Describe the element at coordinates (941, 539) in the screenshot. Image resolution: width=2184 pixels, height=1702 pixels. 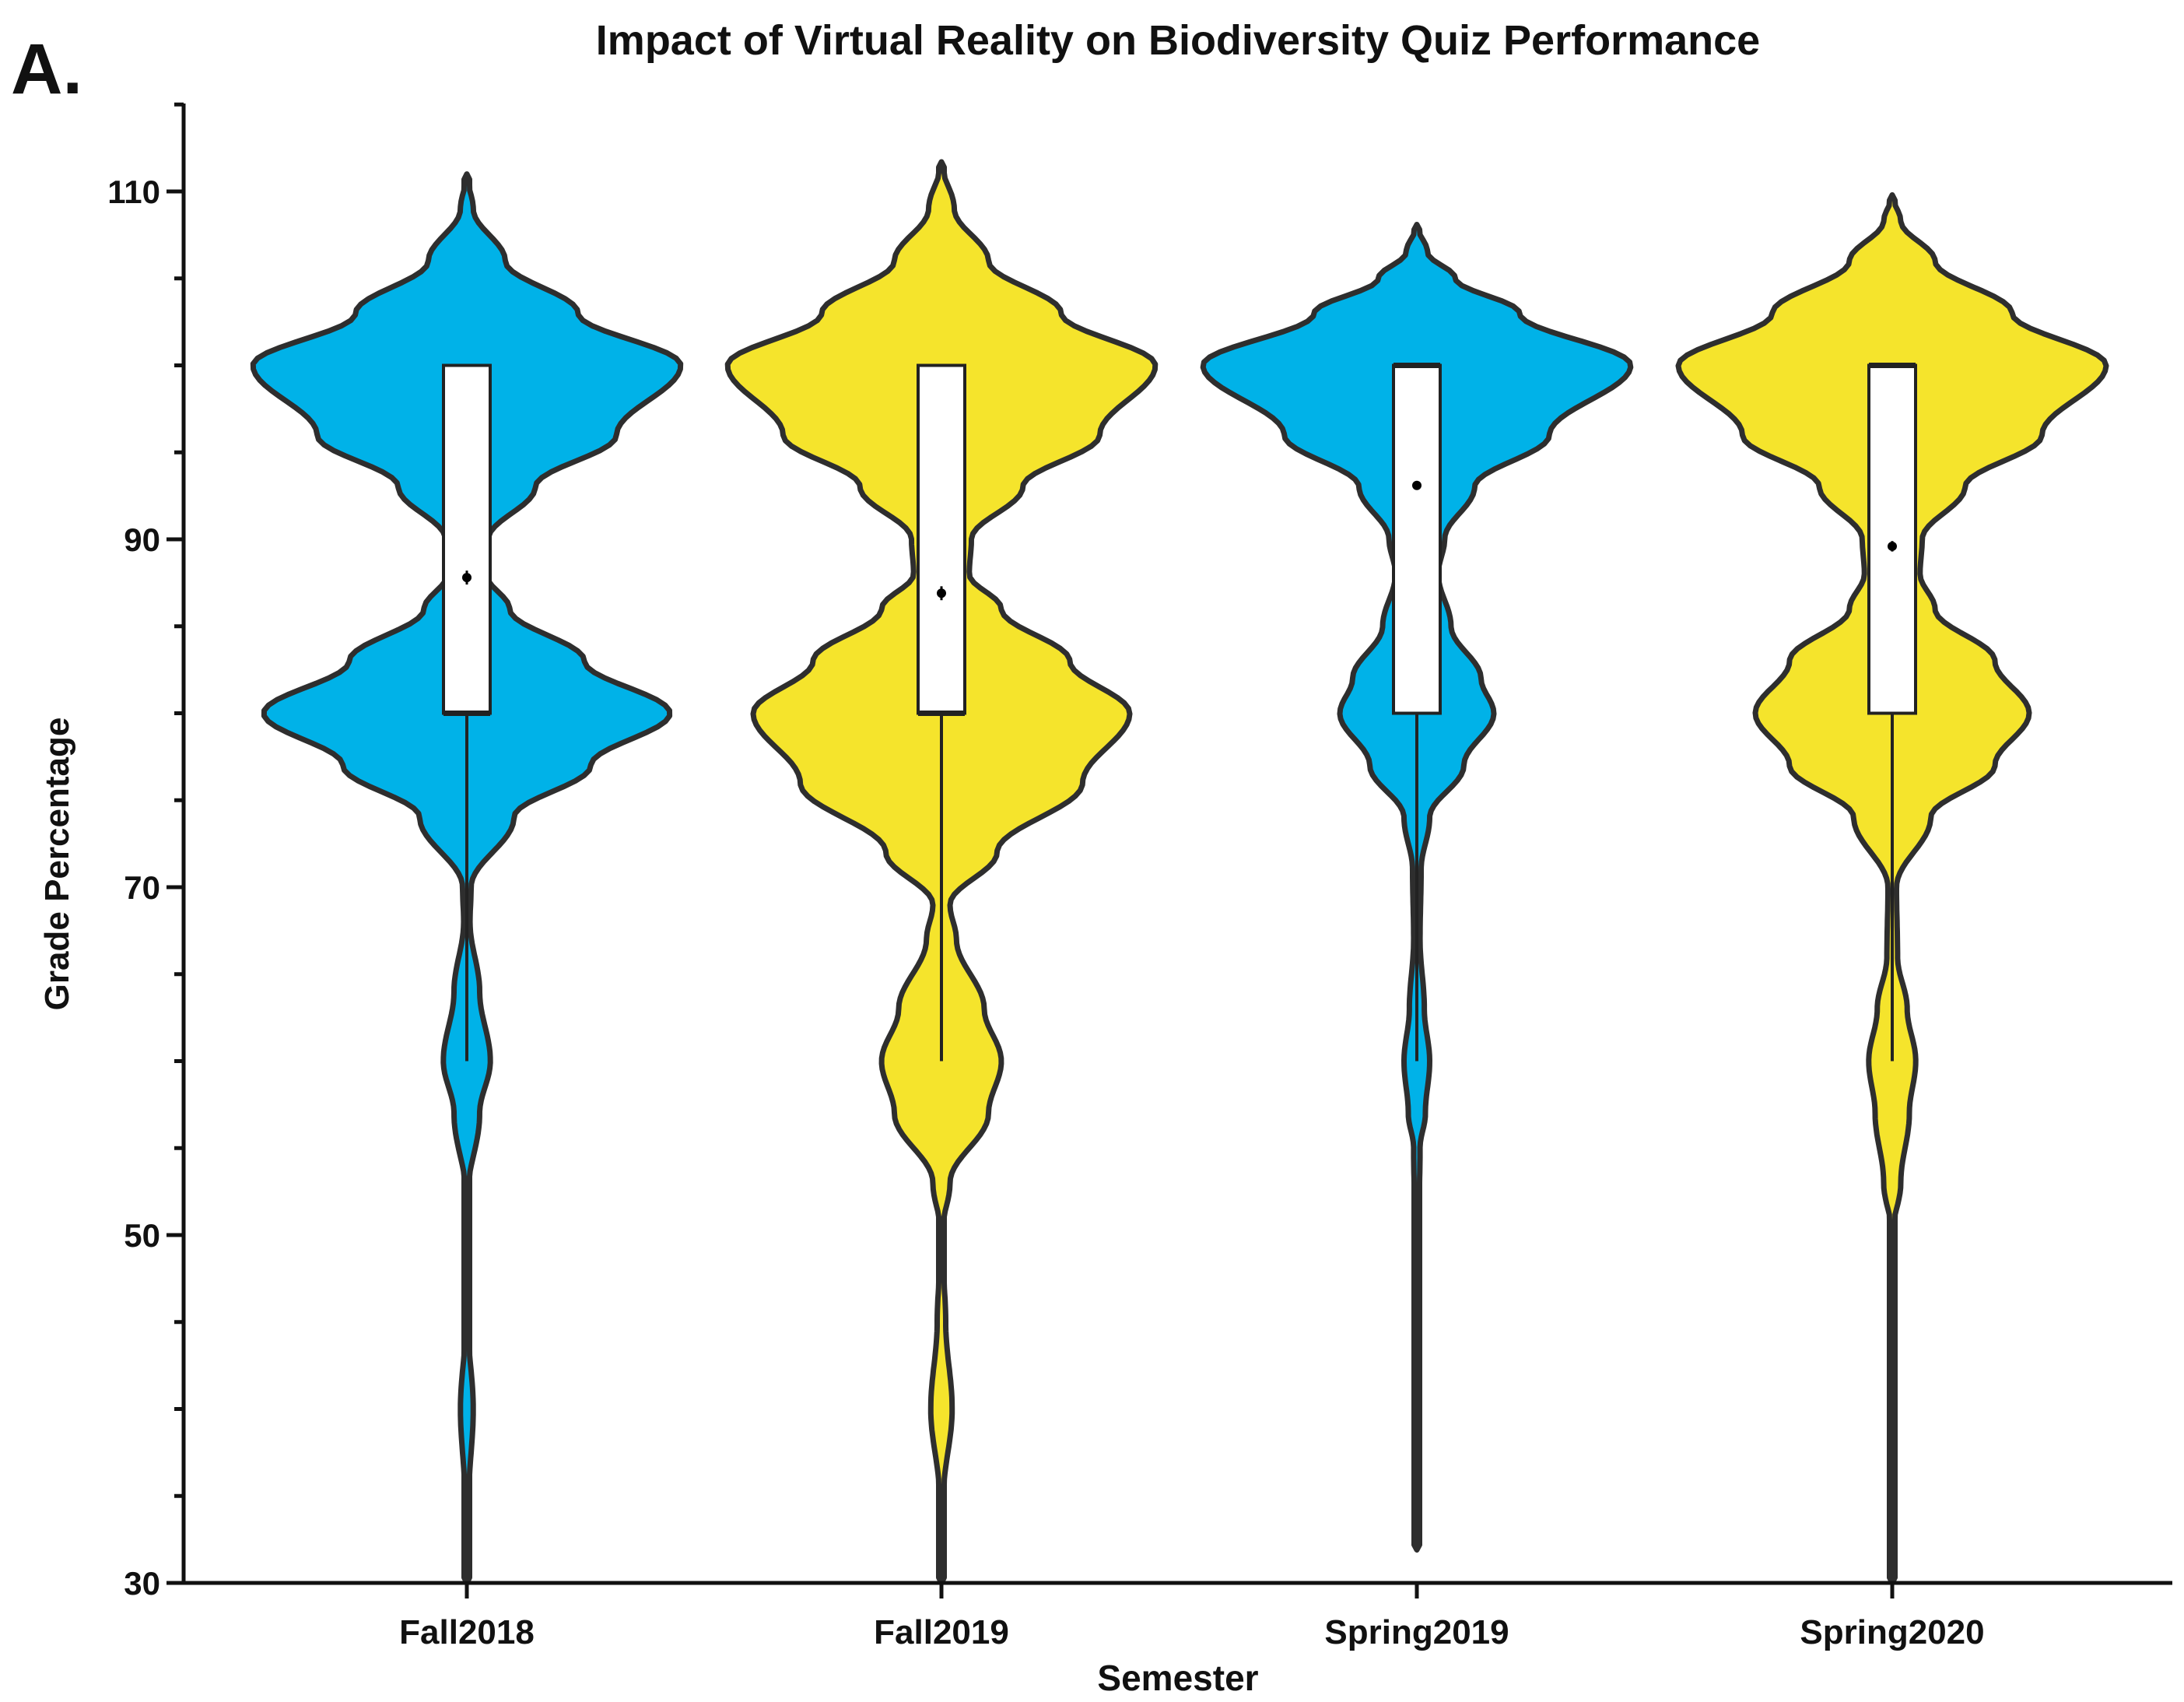
I see `box-fall2019` at that location.